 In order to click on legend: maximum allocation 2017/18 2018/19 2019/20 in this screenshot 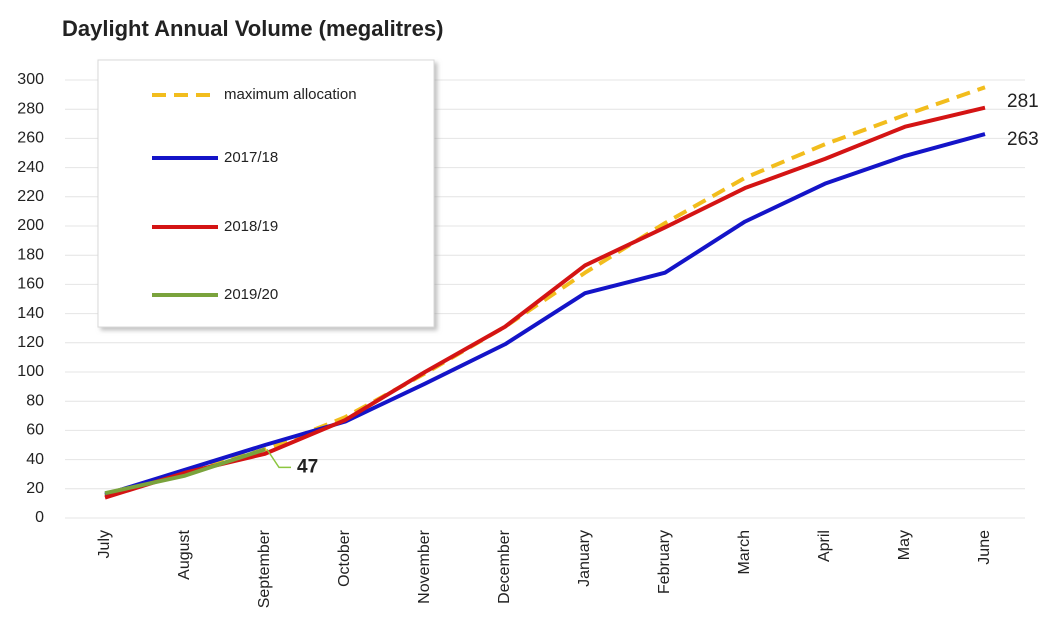, I will do `click(266, 193)`.